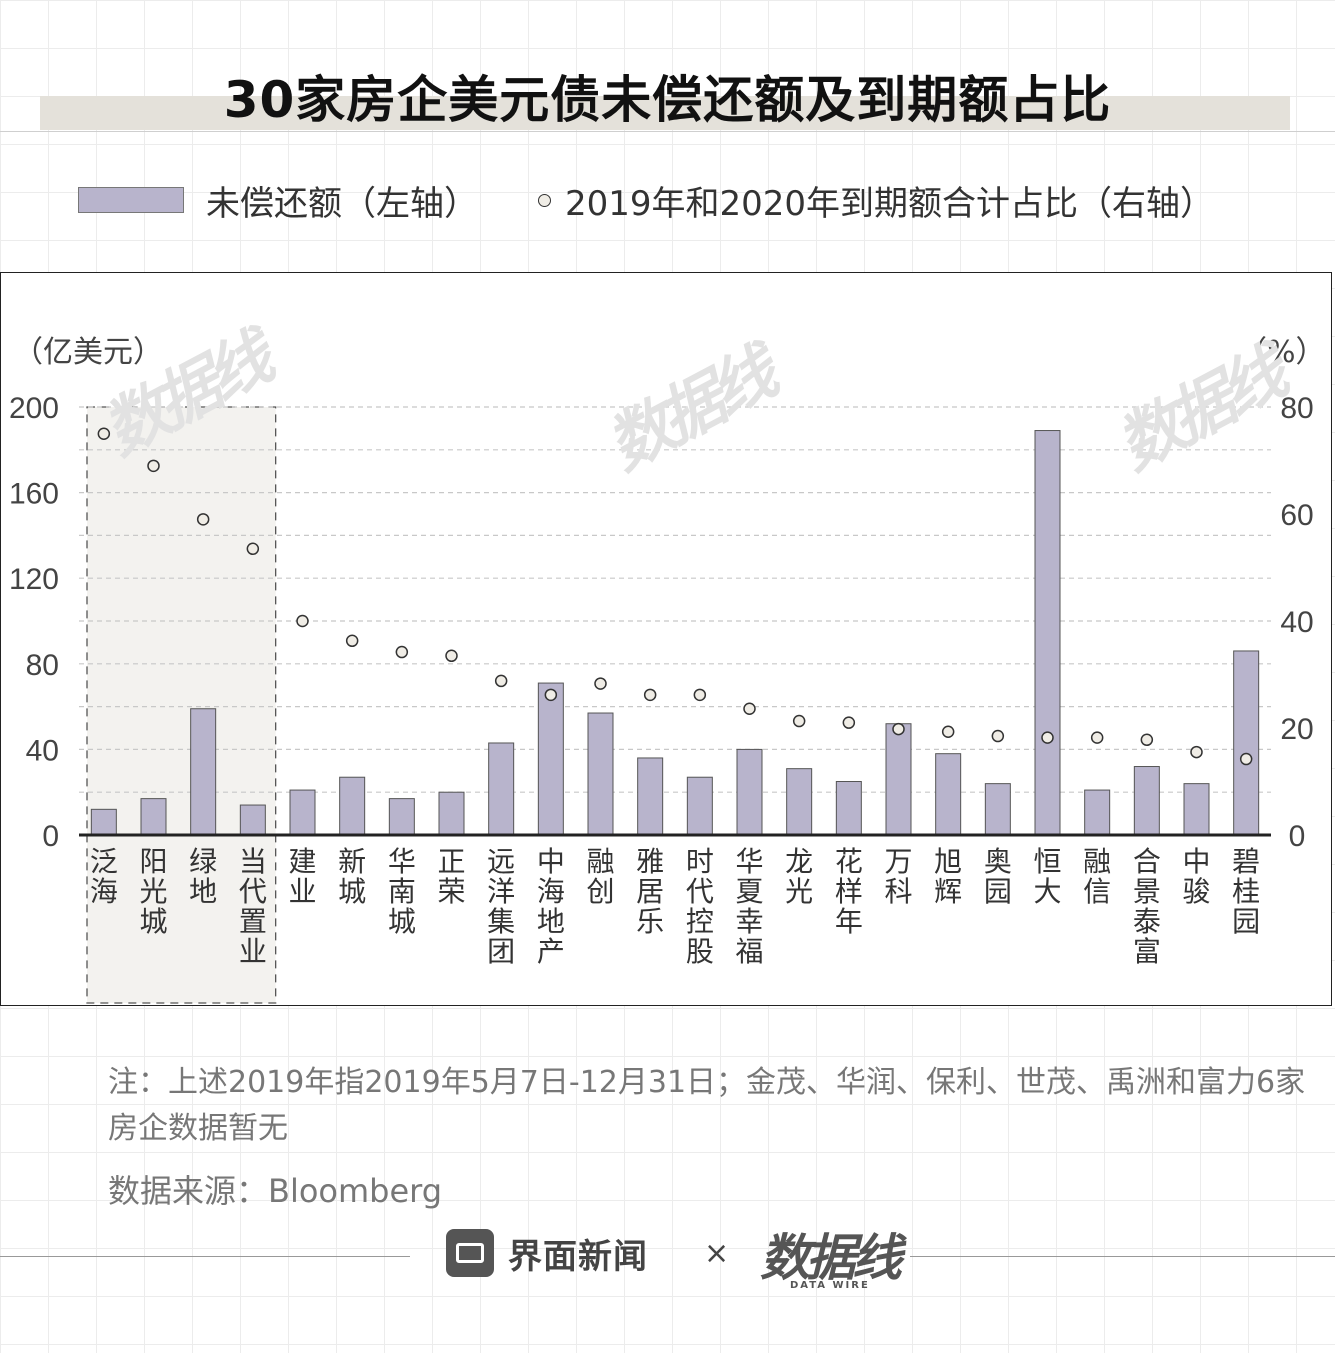 Image resolution: width=1335 pixels, height=1353 pixels. I want to click on category-label: 融创, so click(600, 876).